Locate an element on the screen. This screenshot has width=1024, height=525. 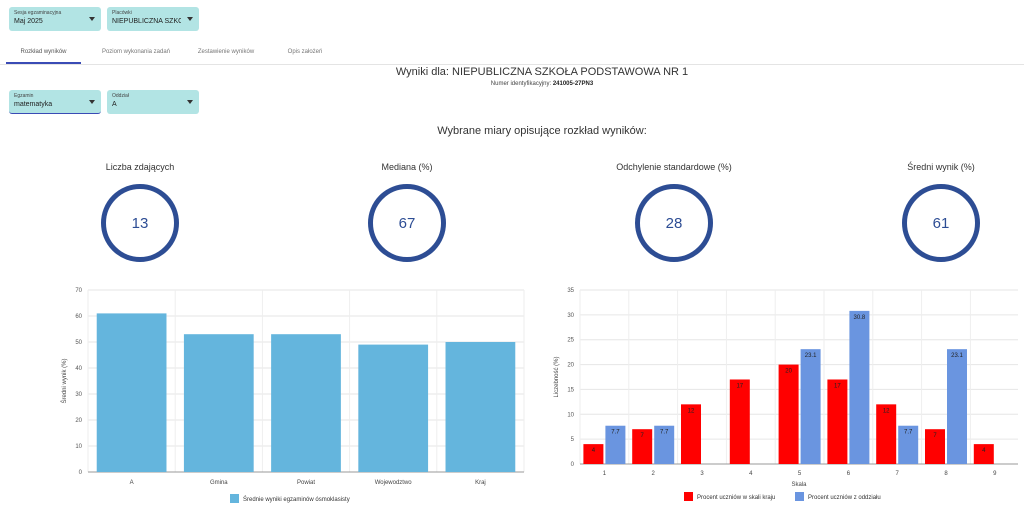
class-select: Oddział A is located at coordinates (153, 102).